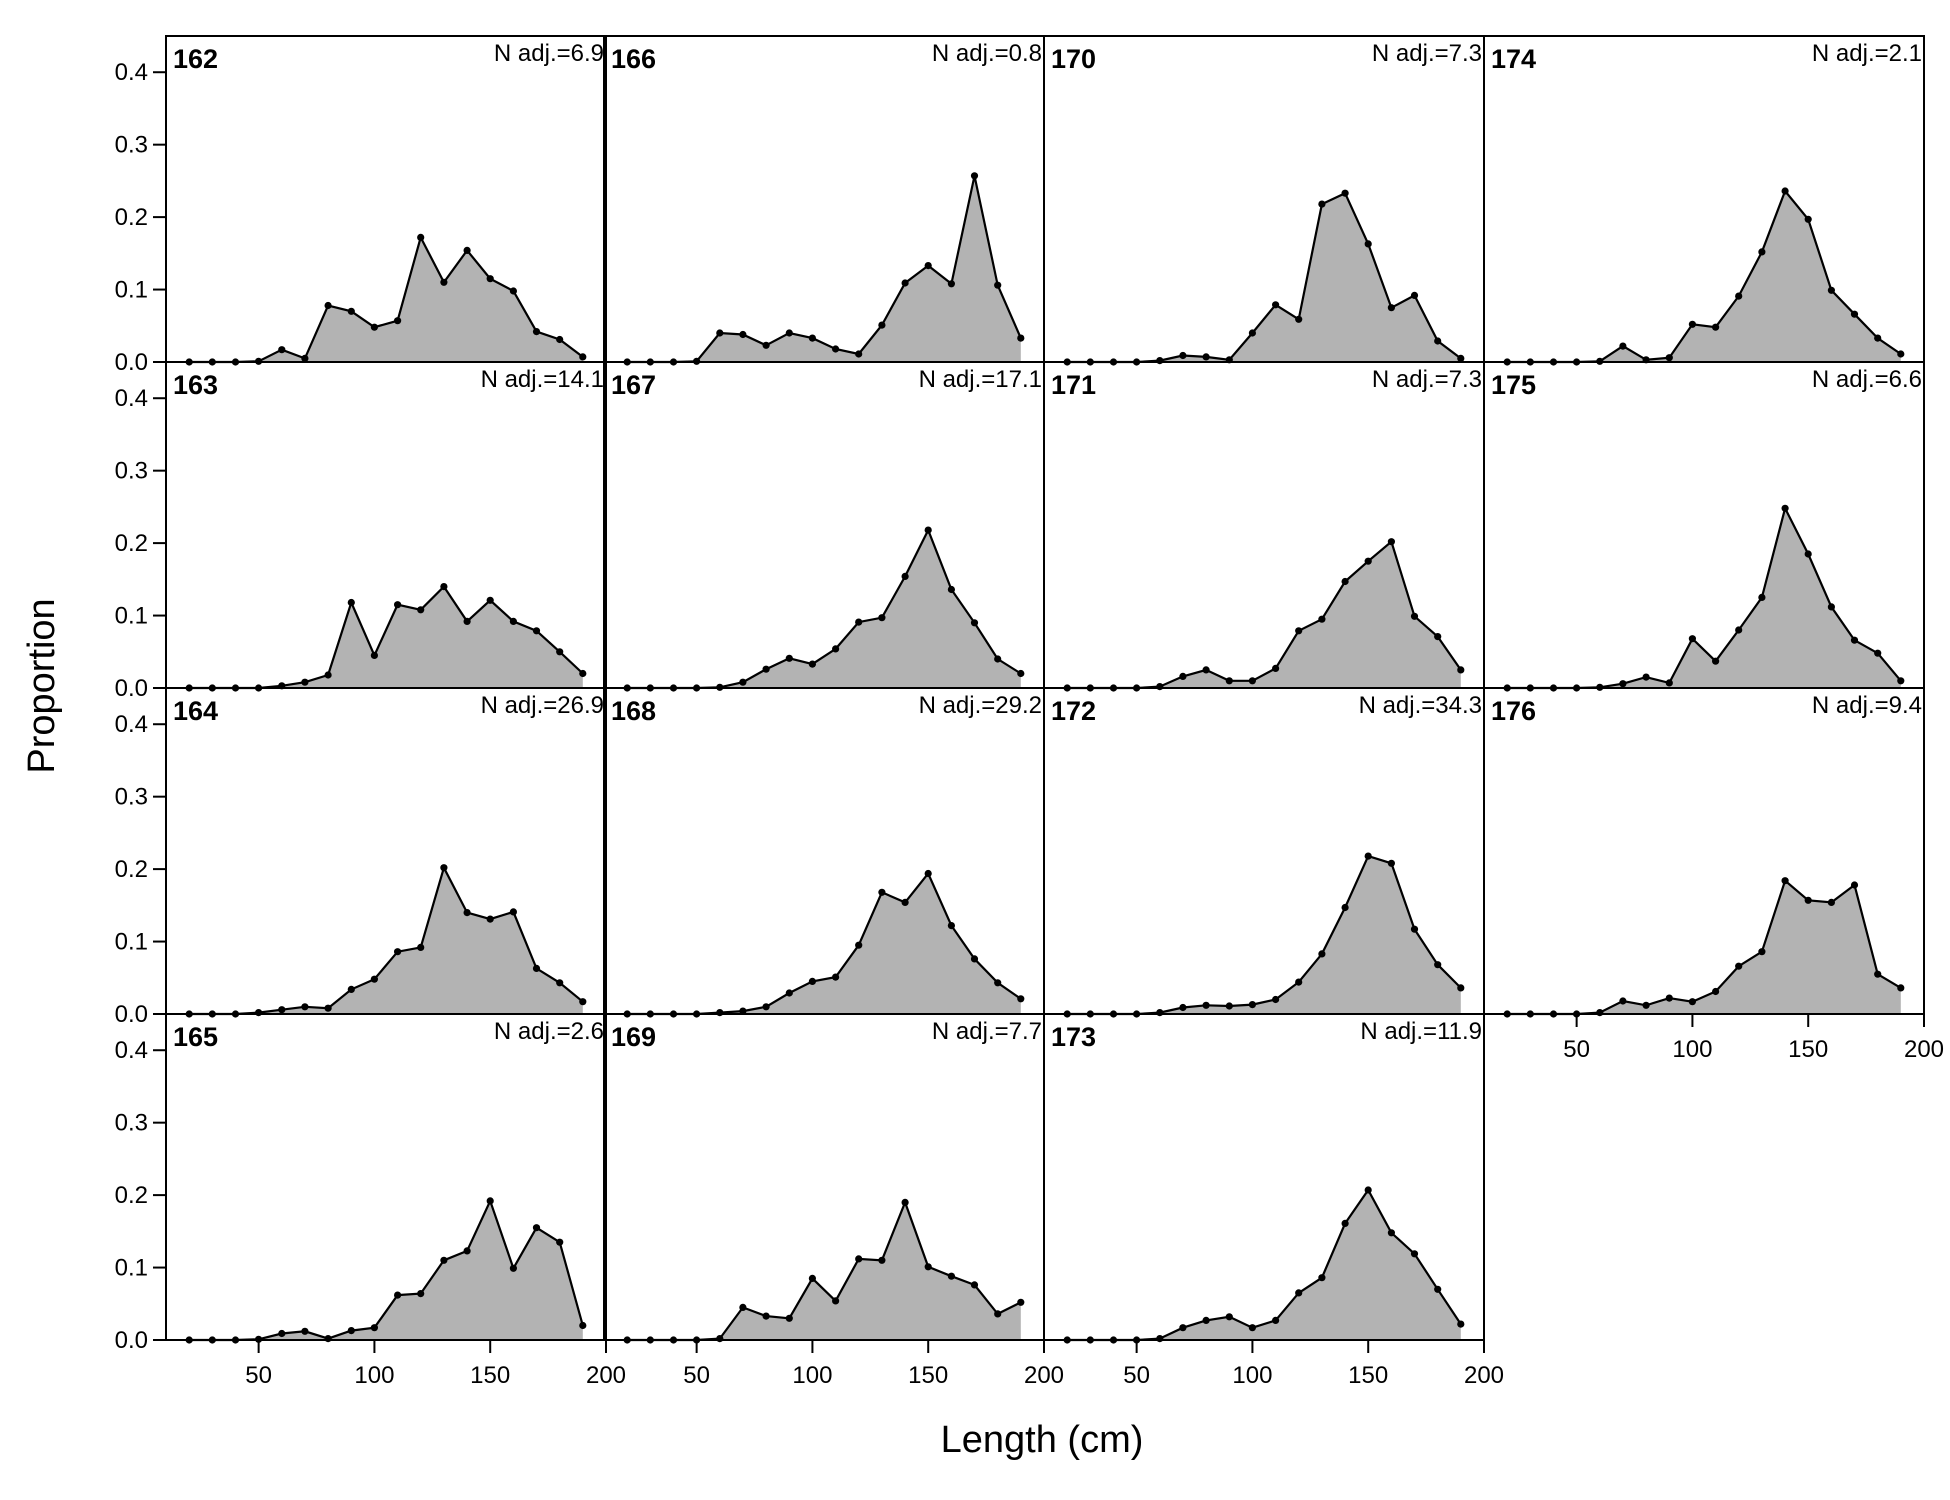 The width and height of the screenshot is (1950, 1500). What do you see at coordinates (633, 1037) in the screenshot?
I see `panel-id-label: 169` at bounding box center [633, 1037].